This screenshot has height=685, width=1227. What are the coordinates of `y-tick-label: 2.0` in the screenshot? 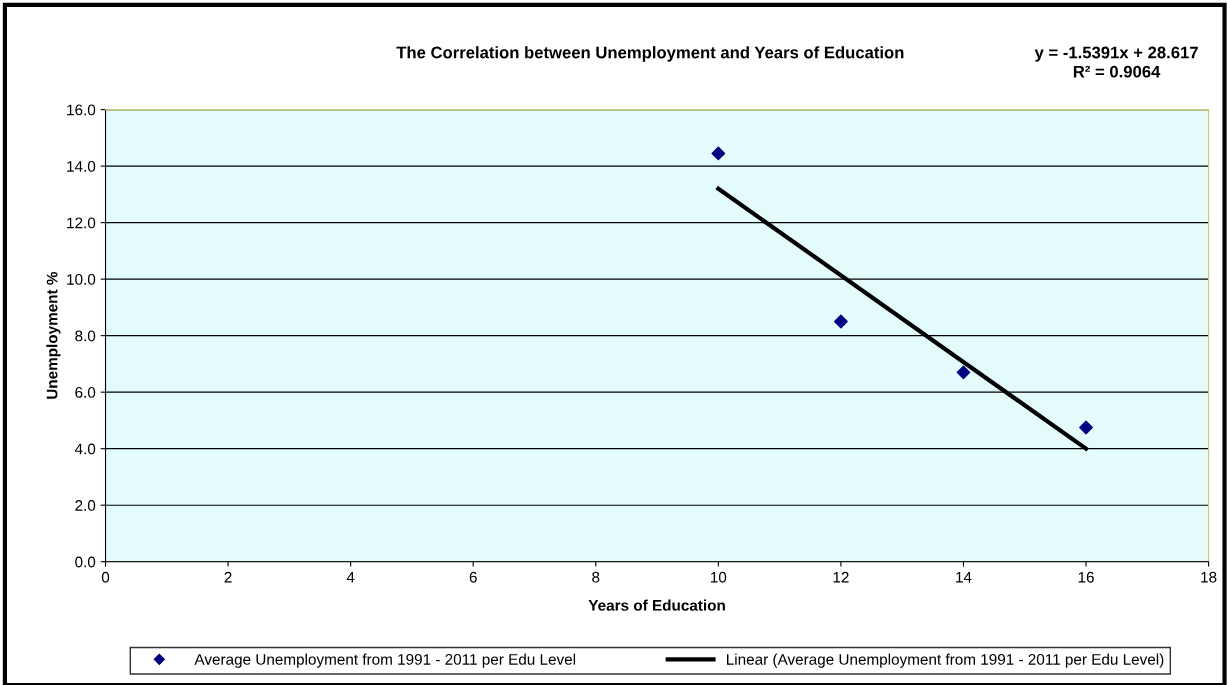 It's located at (85, 505).